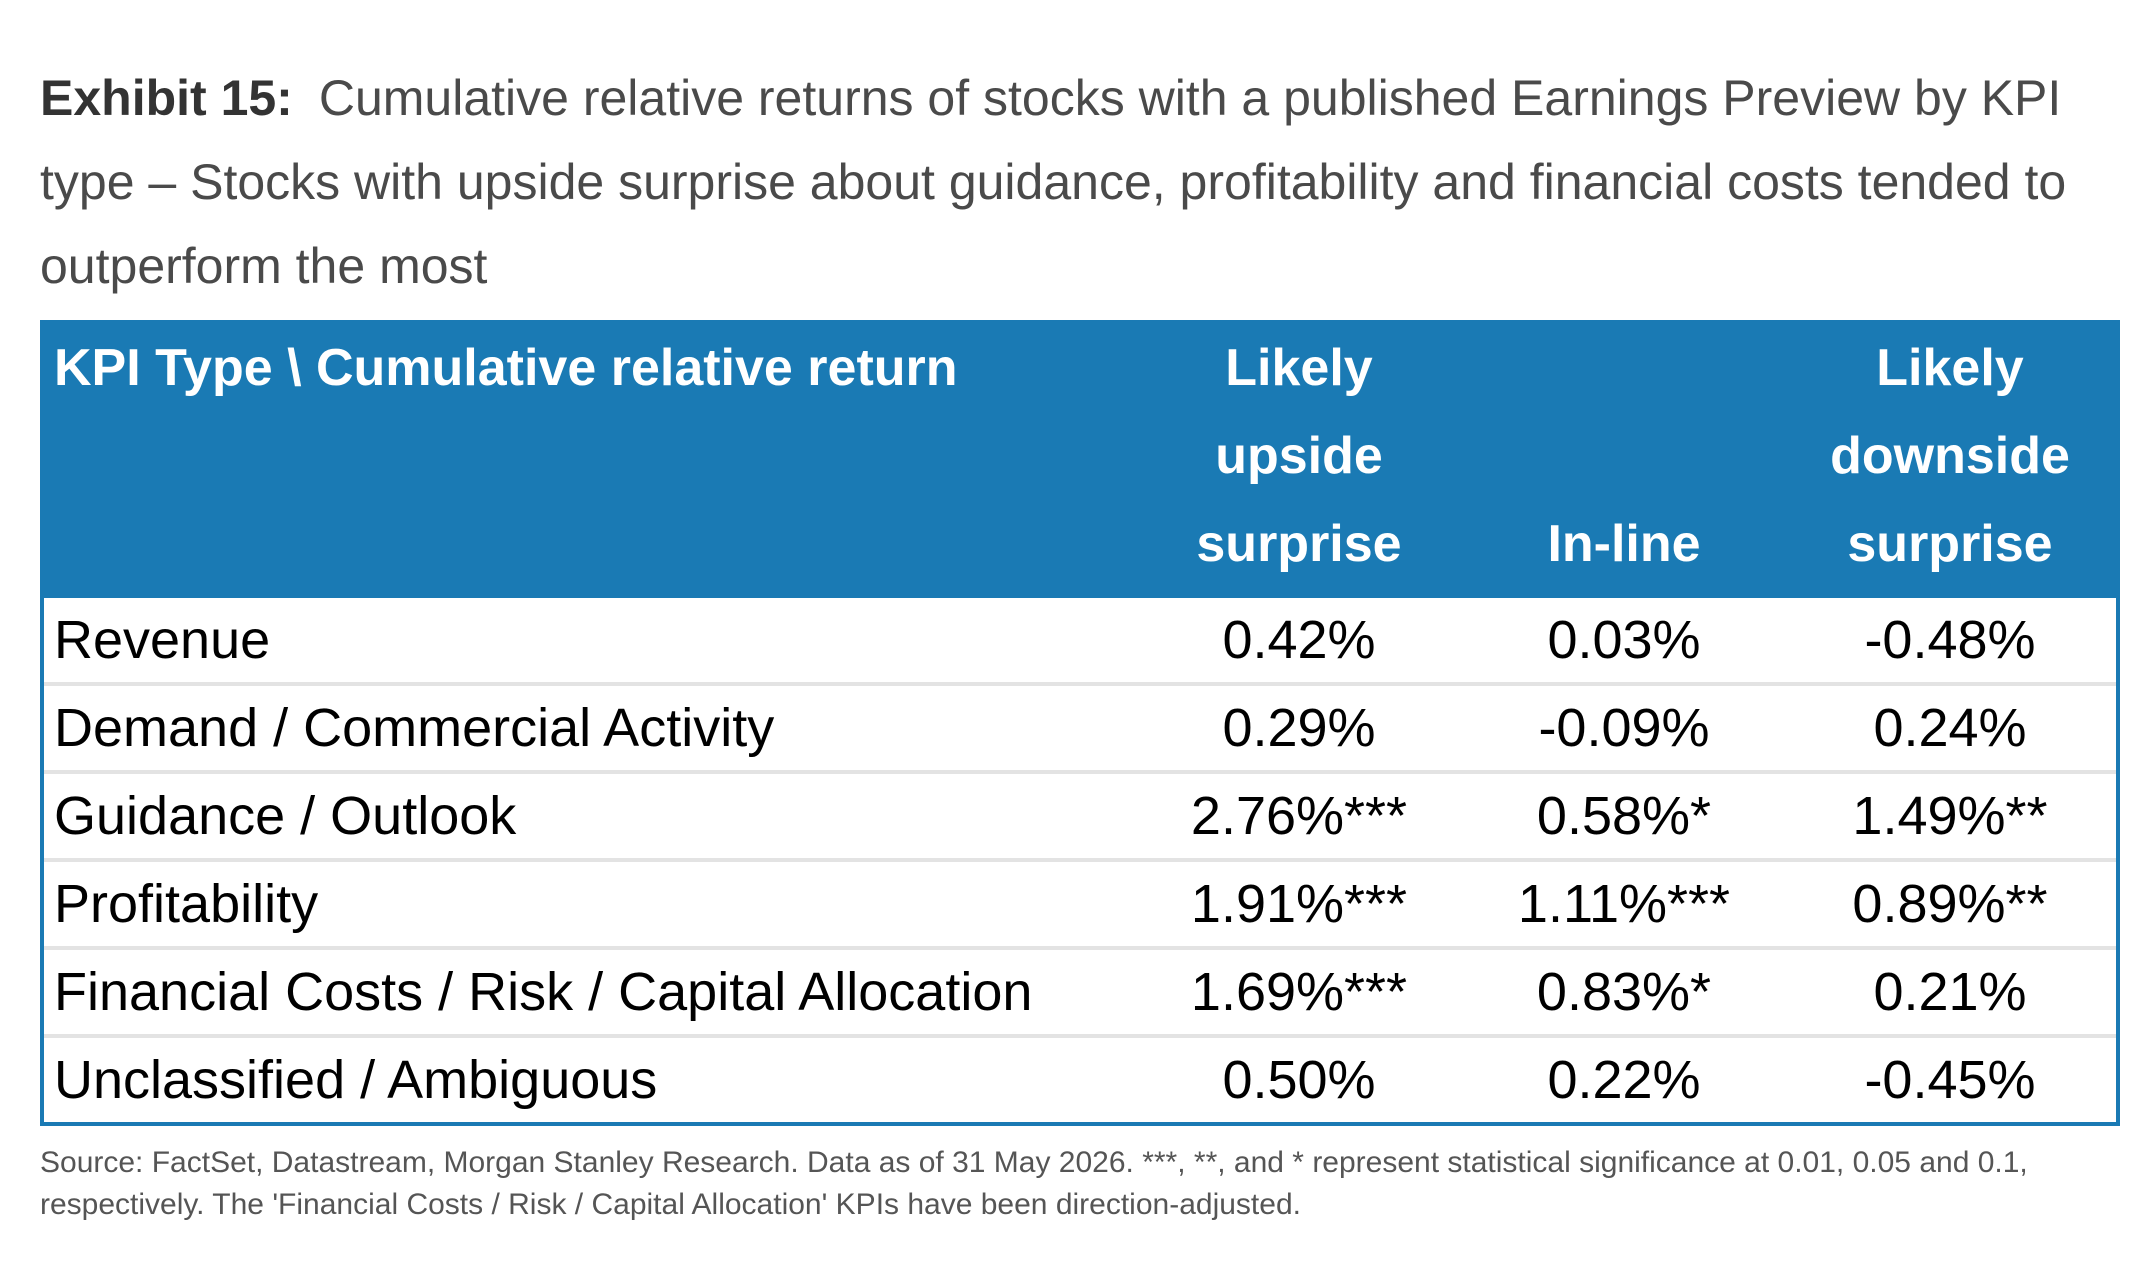 The image size is (2142, 1278). Describe the element at coordinates (589, 815) in the screenshot. I see `row-kpi-label: Guidance / Outlook` at that location.